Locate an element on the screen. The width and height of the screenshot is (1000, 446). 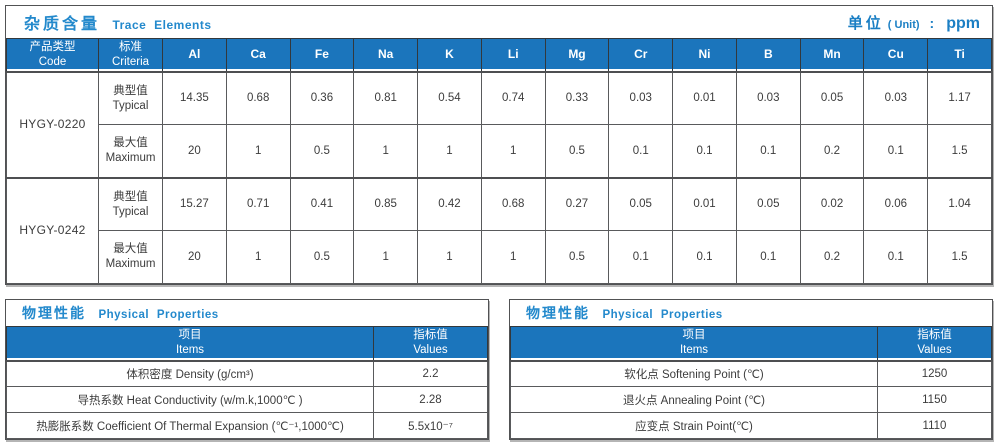
col-header-element: Mg is located at coordinates (577, 55).